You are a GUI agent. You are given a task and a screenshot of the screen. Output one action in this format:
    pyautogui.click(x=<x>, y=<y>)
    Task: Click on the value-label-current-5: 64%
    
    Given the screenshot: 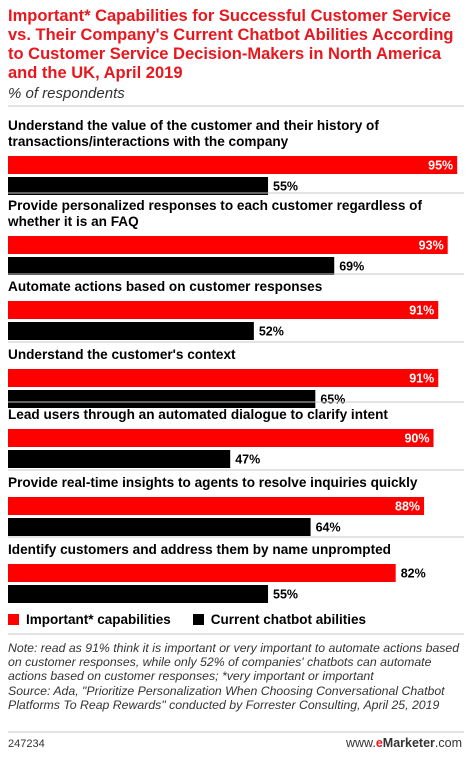 What is the action you would take?
    pyautogui.click(x=328, y=528)
    